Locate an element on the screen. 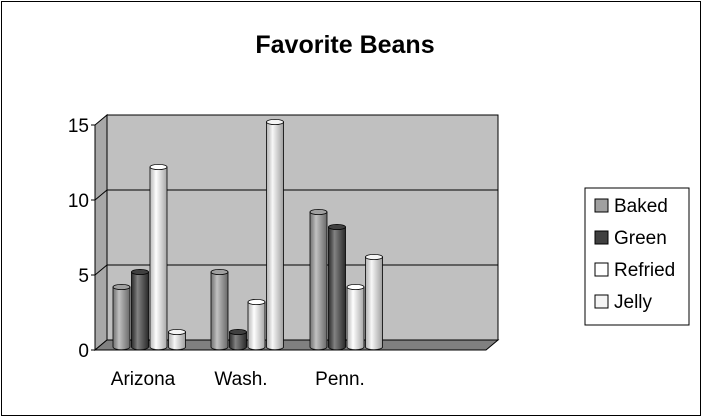 This screenshot has width=702, height=417. legend-label: Baked is located at coordinates (641, 206).